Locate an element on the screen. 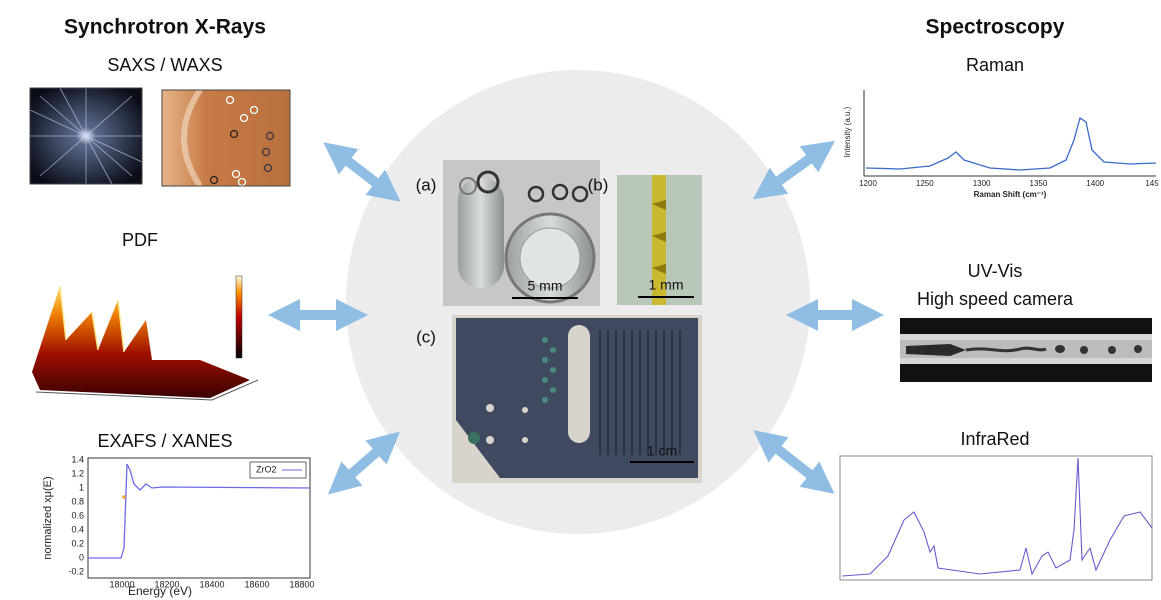 The height and width of the screenshot is (600, 1161). x-axis-label: Raman Shift (cm⁻¹) is located at coordinates (1010, 194).